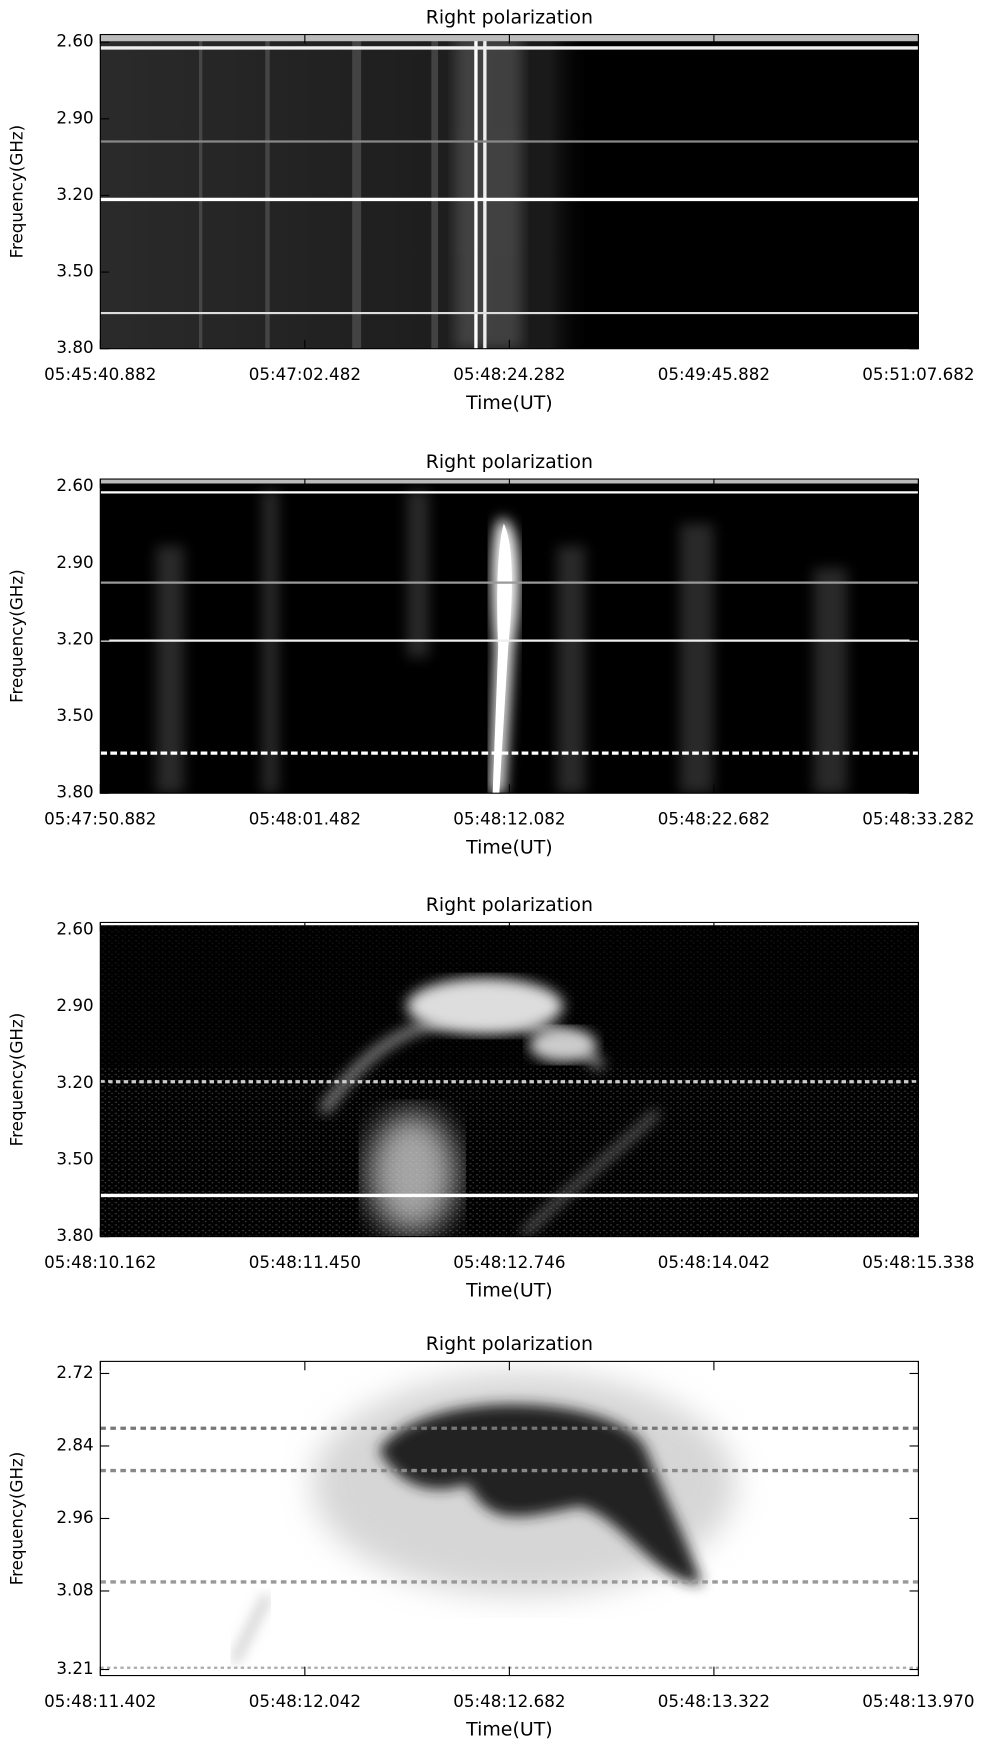 This screenshot has height=1758, width=992. I want to click on y-tick-label: 2.72, so click(74, 1372).